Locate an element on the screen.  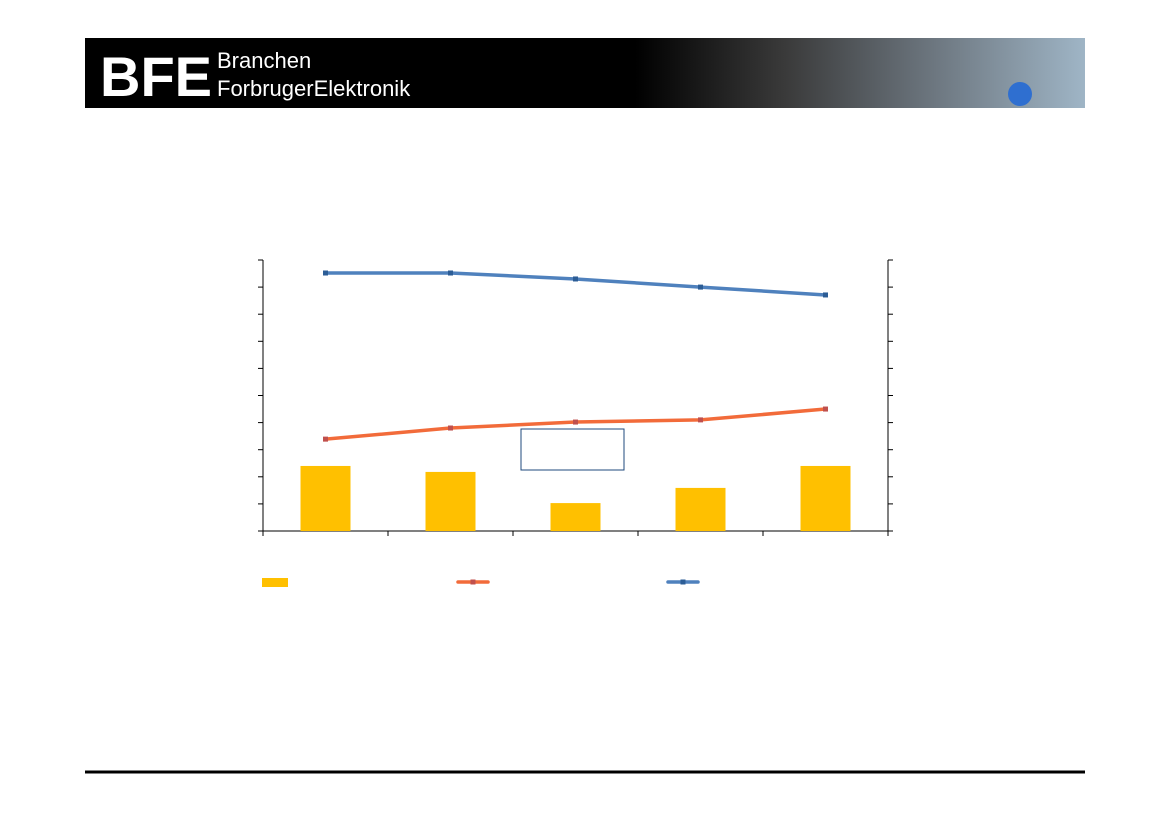
legend-swatch is located at coordinates (275, 582).